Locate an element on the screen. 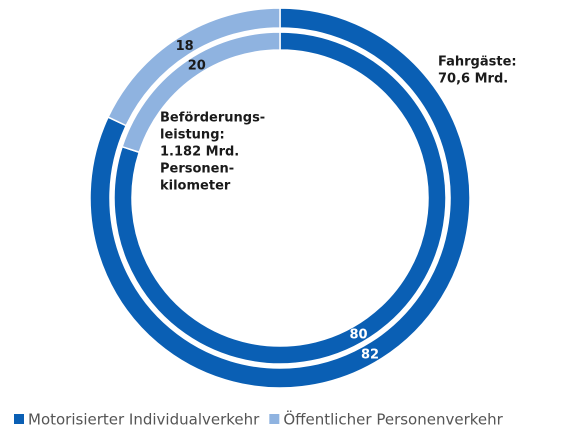 This screenshot has height=432, width=581. data-label: 80 is located at coordinates (358, 334).